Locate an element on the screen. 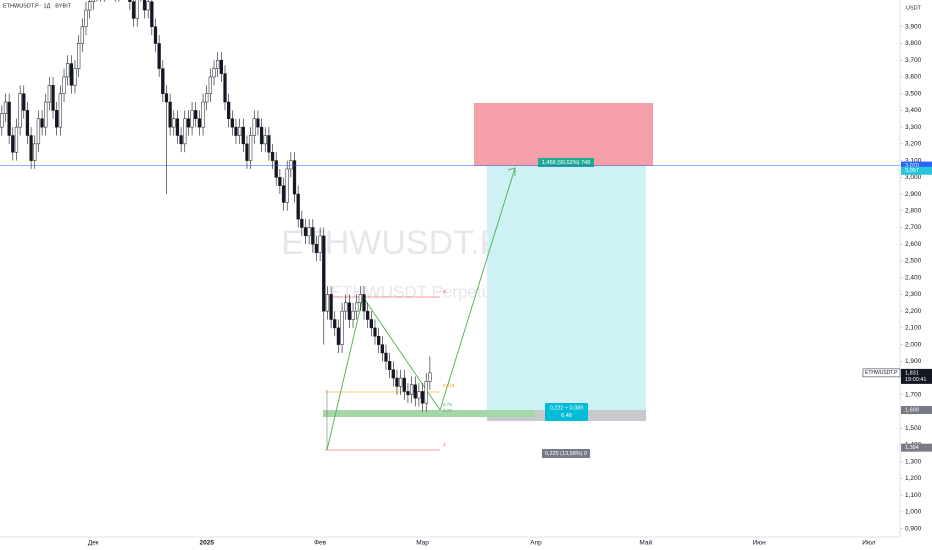 The width and height of the screenshot is (932, 550). x-tick-label: Мар is located at coordinates (422, 543).